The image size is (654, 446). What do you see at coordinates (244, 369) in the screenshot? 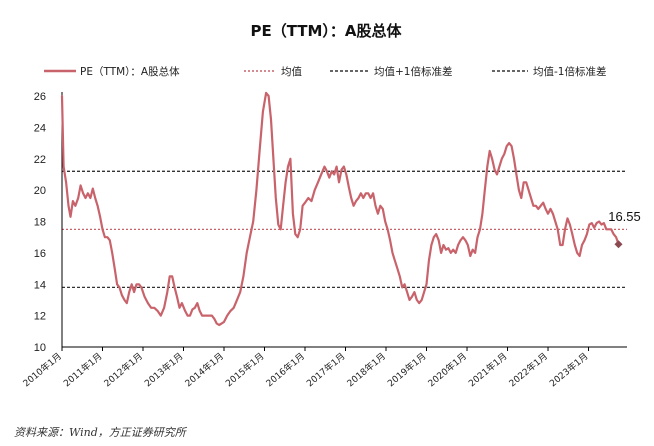
I see `x-tick-label: 2015年1月` at bounding box center [244, 369].